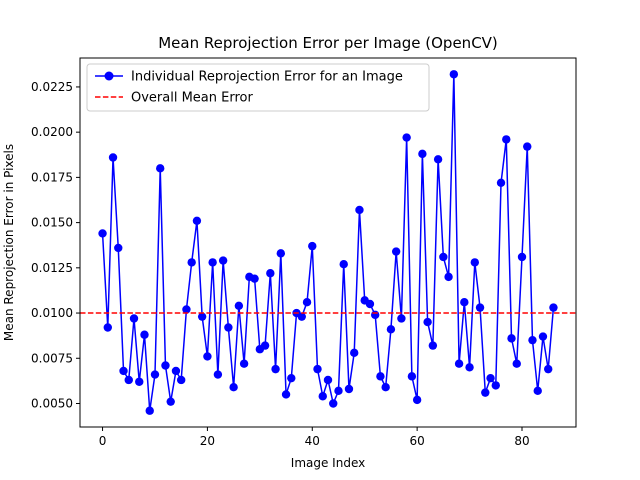 The width and height of the screenshot is (640, 480). I want to click on x-tick-label: 40, so click(312, 441).